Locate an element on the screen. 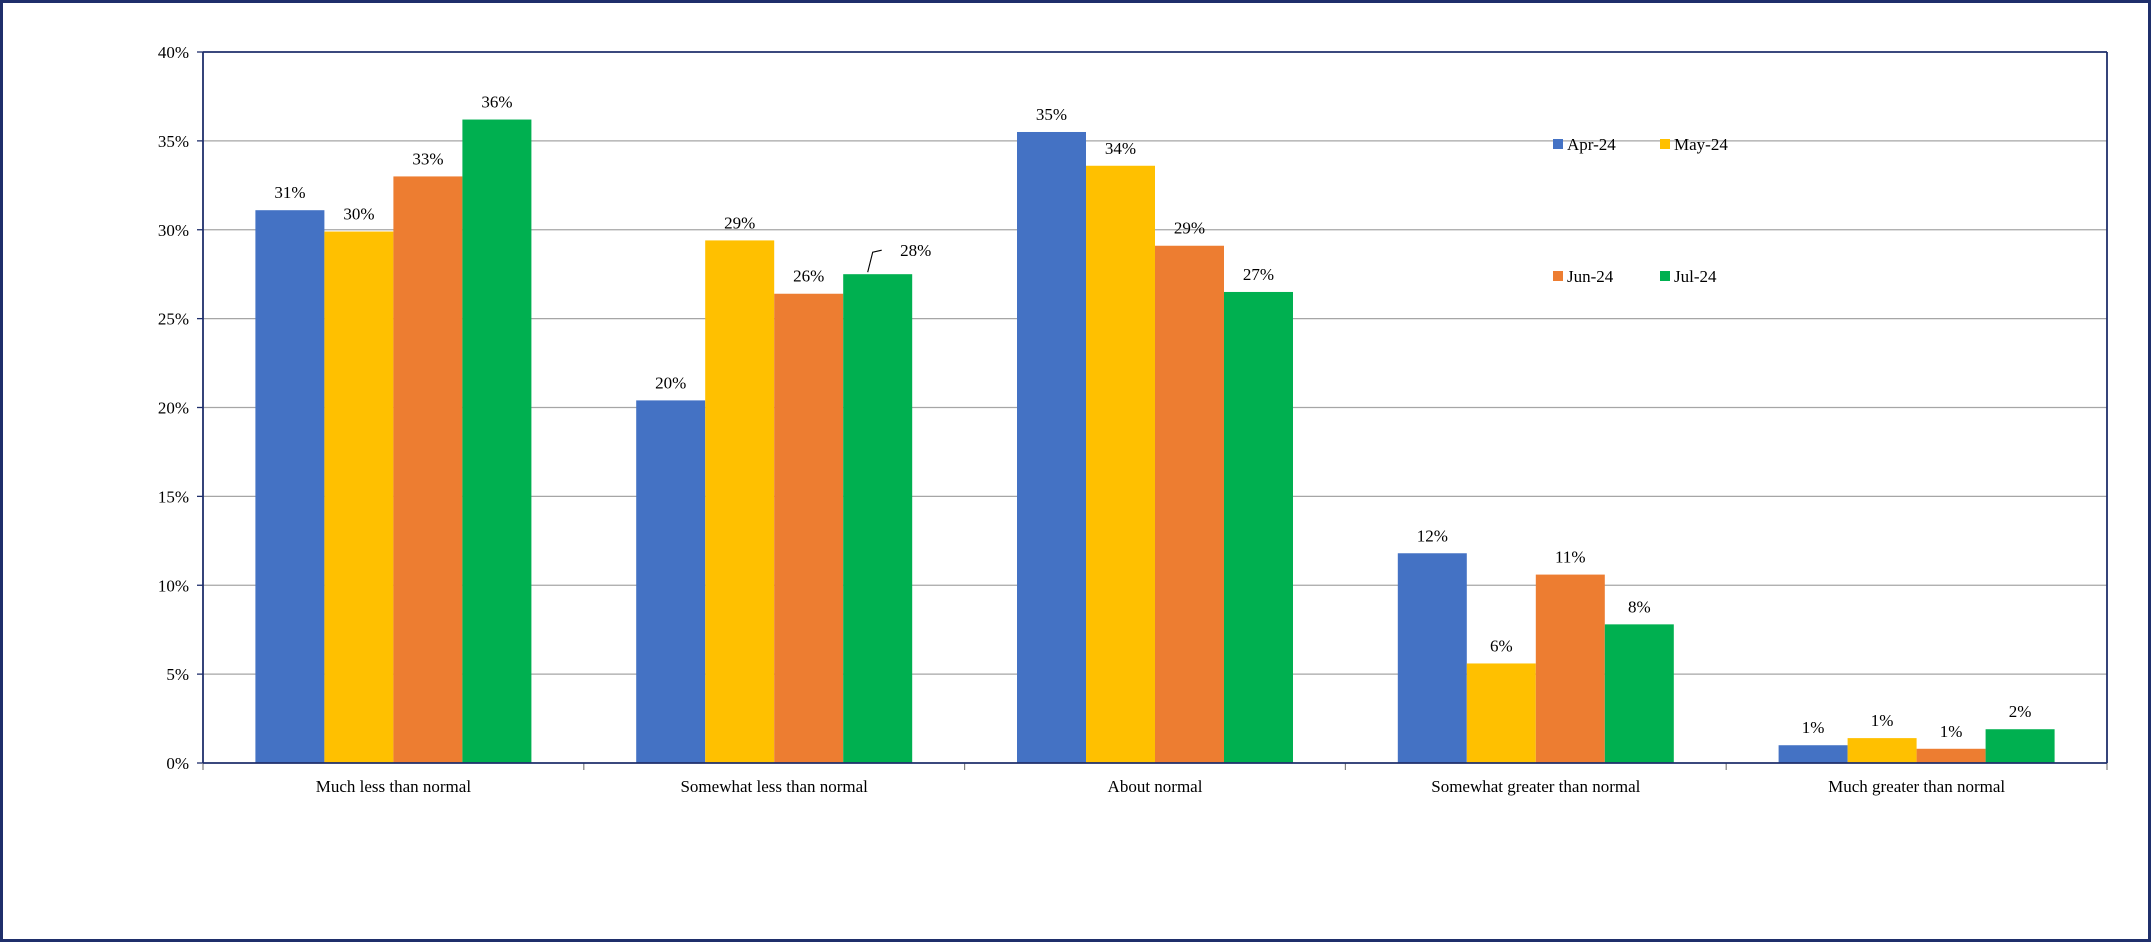 Image resolution: width=2151 pixels, height=945 pixels. data-label: 27% is located at coordinates (1258, 274).